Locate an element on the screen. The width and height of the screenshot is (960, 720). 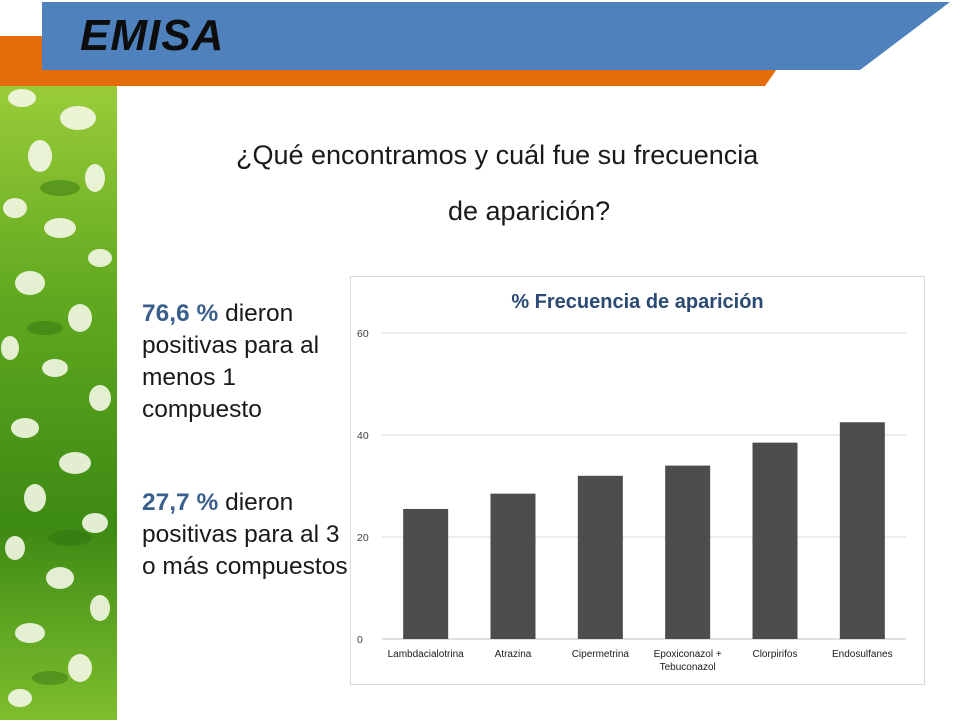
chart-title: % Frecuencia de aparición is located at coordinates (637, 302).